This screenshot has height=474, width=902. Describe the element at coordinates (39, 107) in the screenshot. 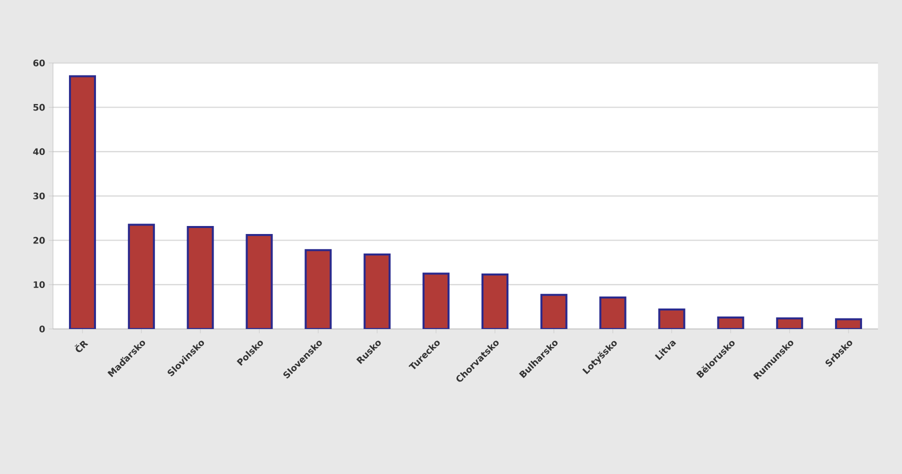

I see `y-tick-label: 50` at that location.